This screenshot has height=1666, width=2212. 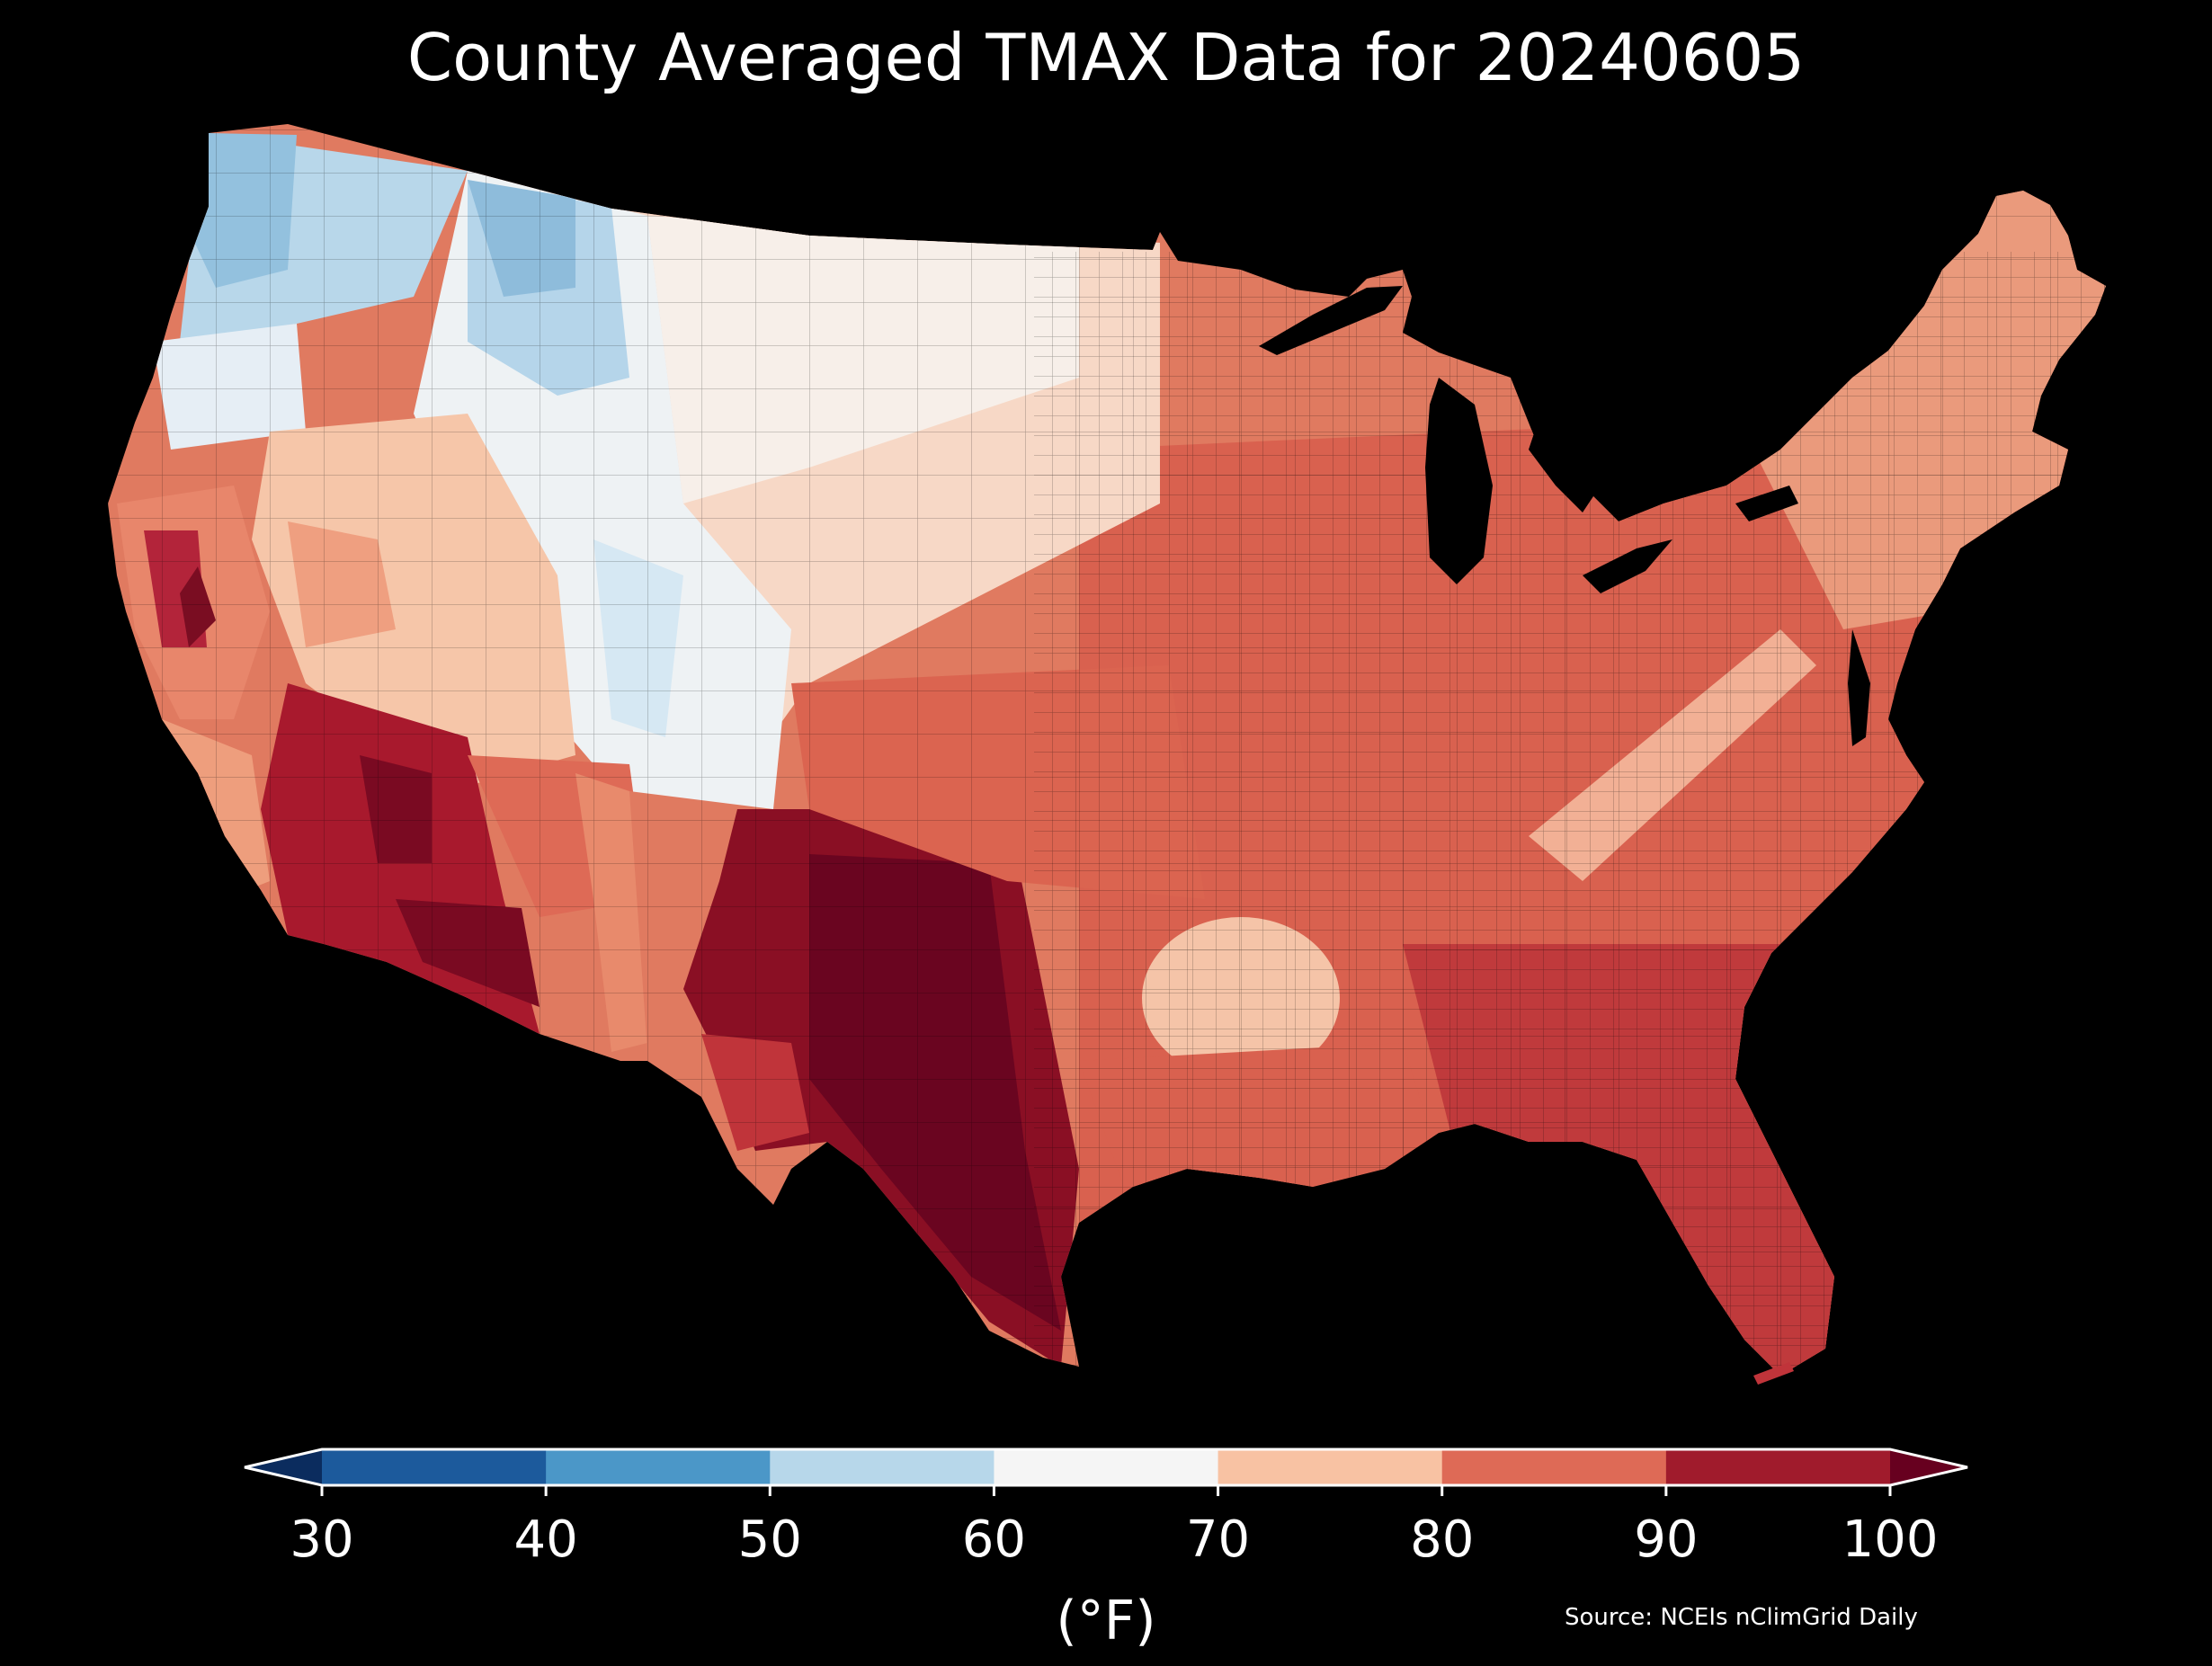 What do you see at coordinates (1928, 1467) in the screenshot?
I see `colorbar-bin-over` at bounding box center [1928, 1467].